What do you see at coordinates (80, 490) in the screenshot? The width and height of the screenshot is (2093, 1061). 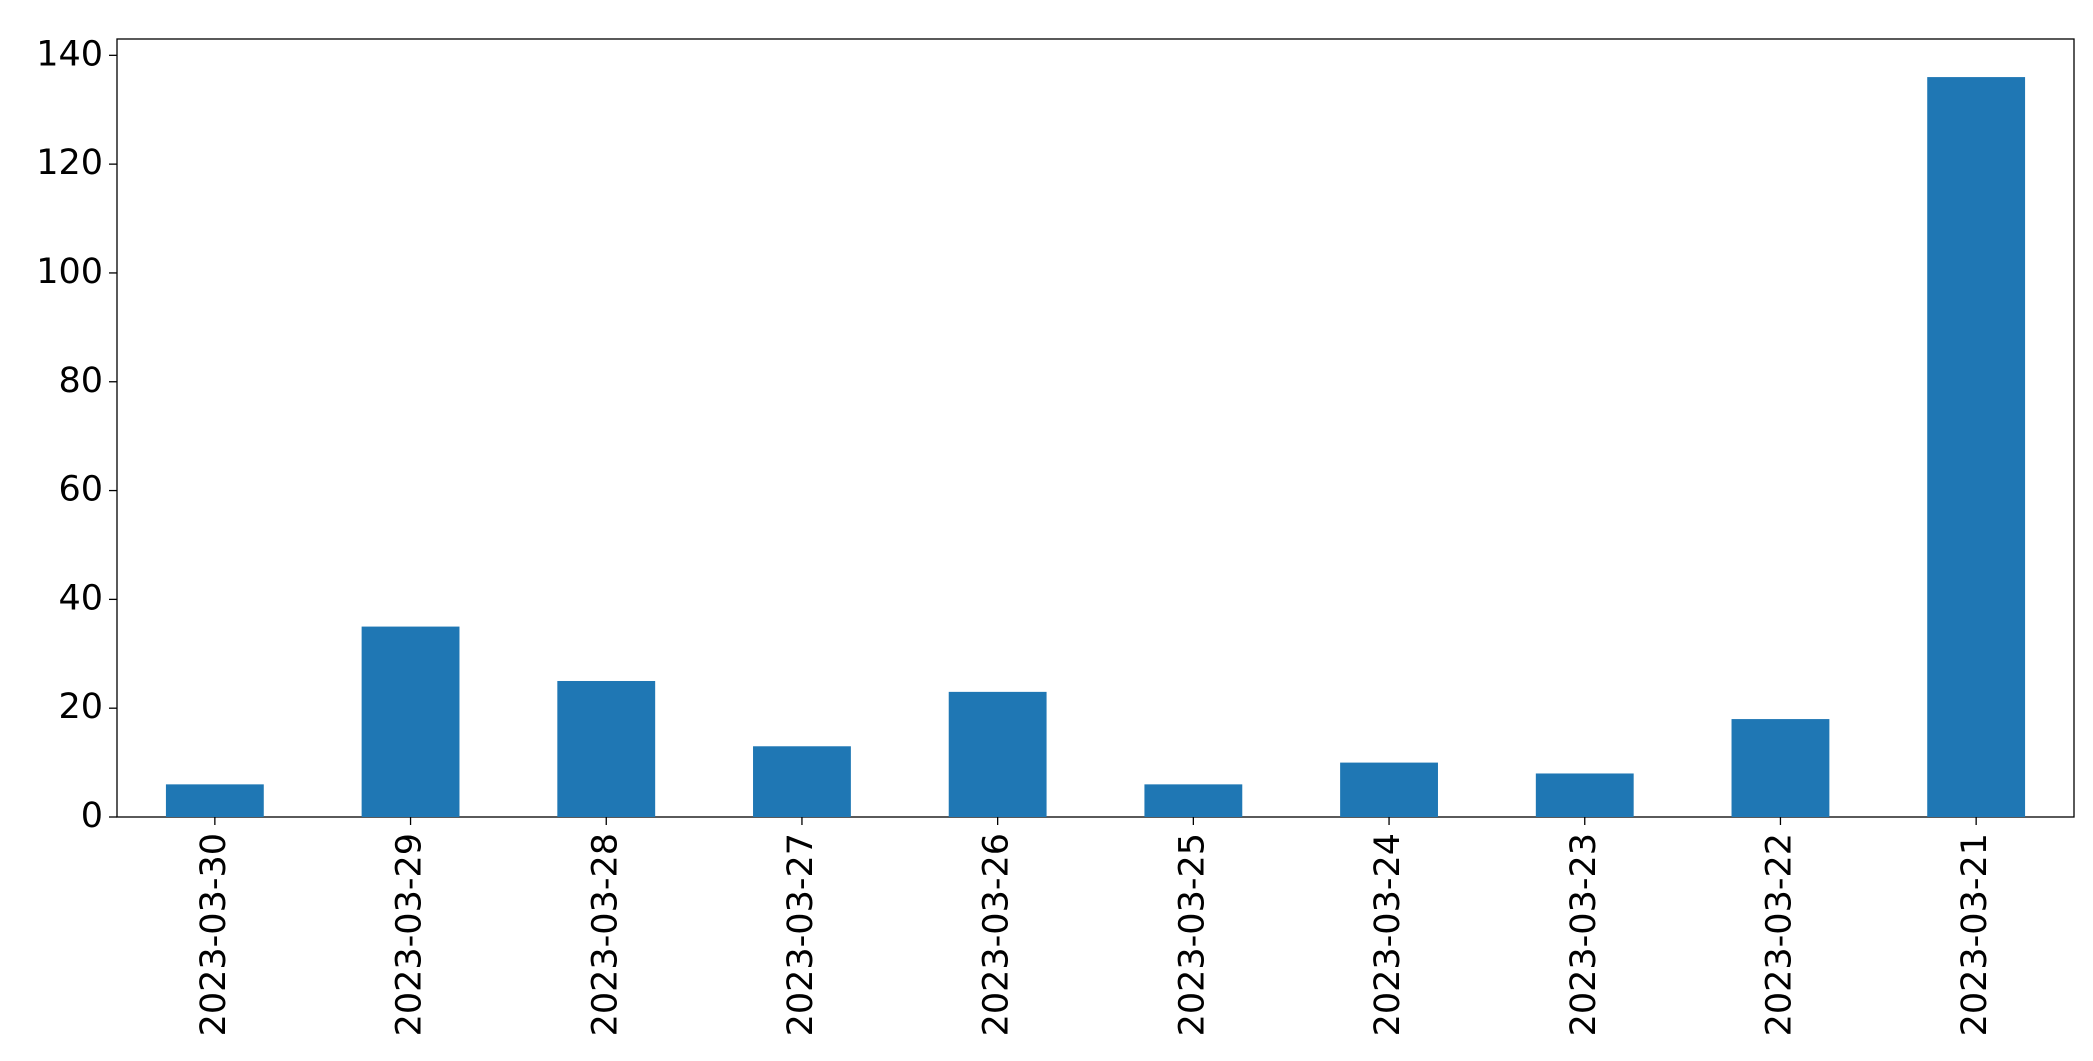 I see `y-tick-label: 60` at bounding box center [80, 490].